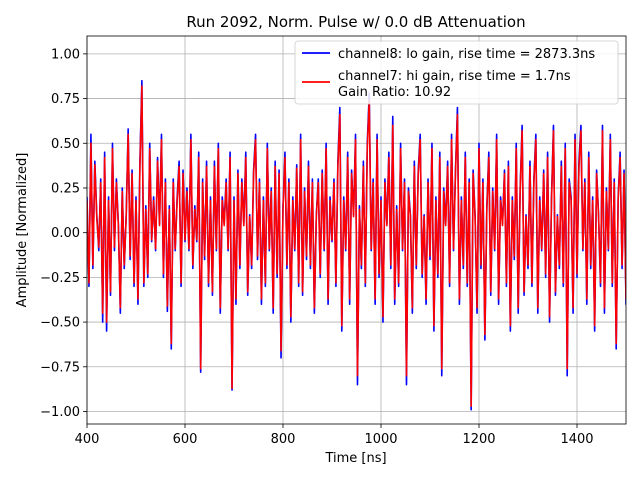 The height and width of the screenshot is (480, 640). Describe the element at coordinates (478, 439) in the screenshot. I see `x-tick-label: 1200` at that location.